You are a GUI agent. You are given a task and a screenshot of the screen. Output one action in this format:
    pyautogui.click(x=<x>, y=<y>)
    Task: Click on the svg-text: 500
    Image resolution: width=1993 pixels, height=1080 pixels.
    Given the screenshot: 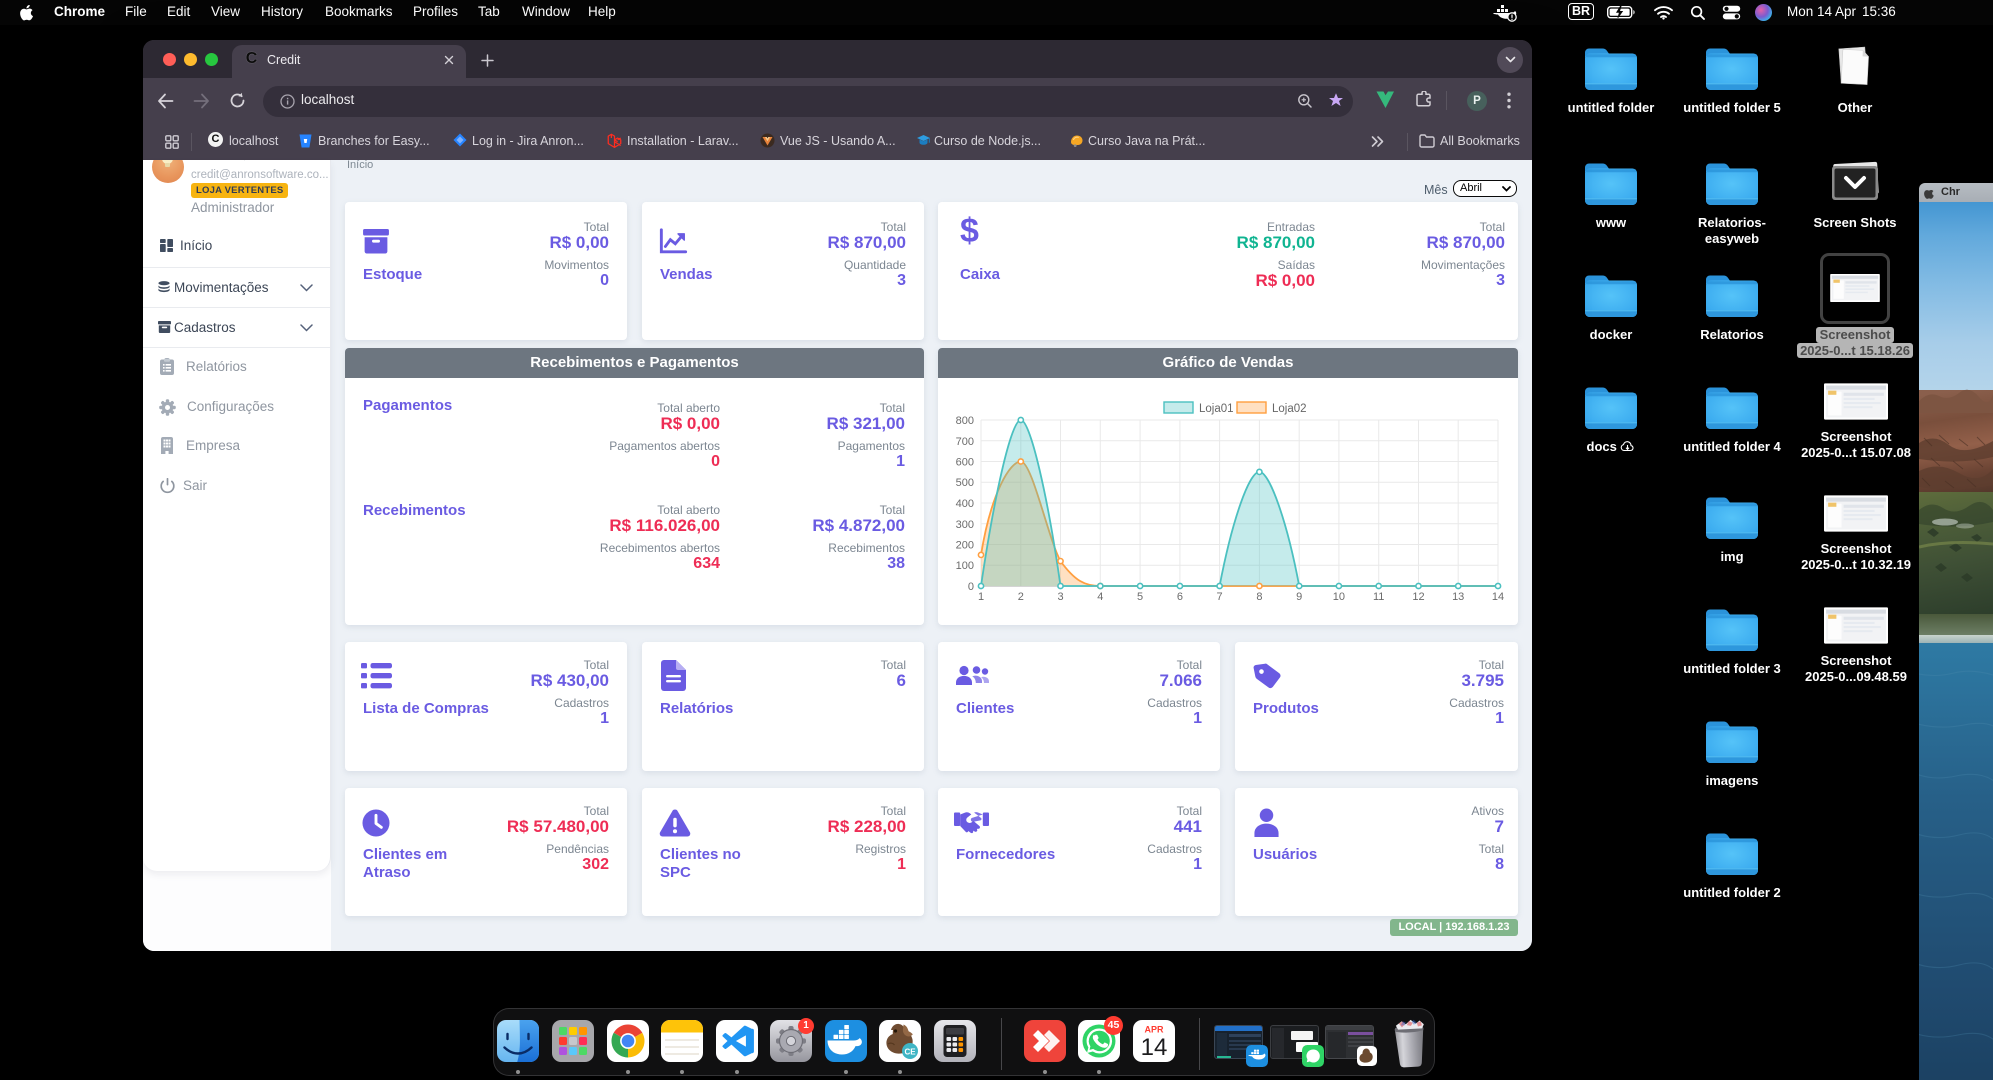 What is the action you would take?
    pyautogui.click(x=965, y=483)
    